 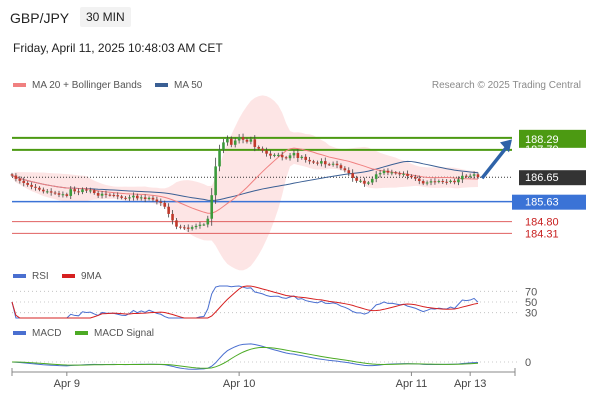 I want to click on legend-rsi-ma: 9MA, so click(x=82, y=276).